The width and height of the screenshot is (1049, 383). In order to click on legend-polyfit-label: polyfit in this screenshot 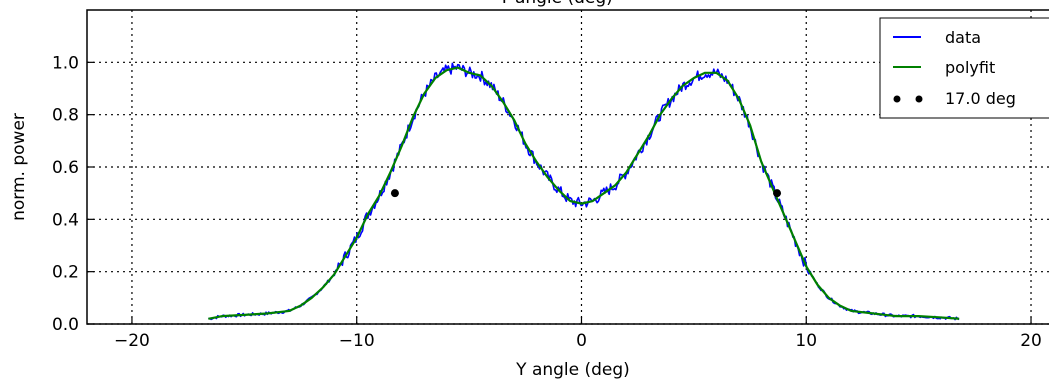, I will do `click(970, 67)`.